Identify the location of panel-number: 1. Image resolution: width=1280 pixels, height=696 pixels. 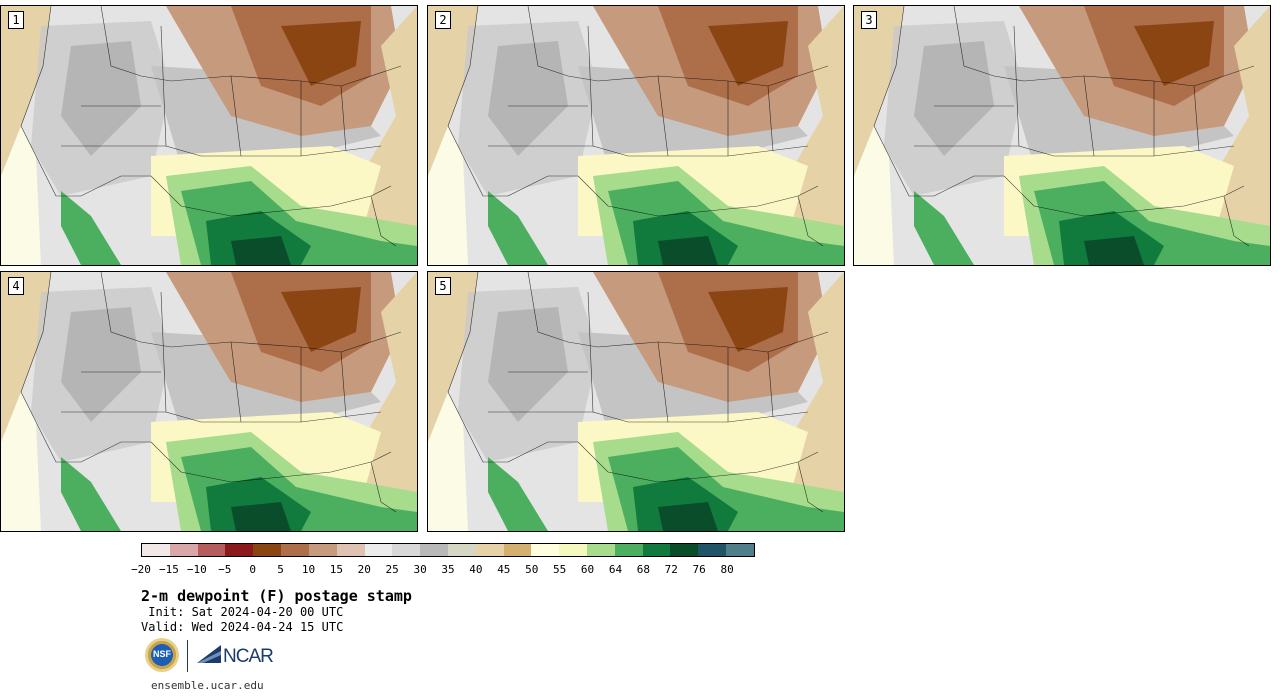
(16, 20).